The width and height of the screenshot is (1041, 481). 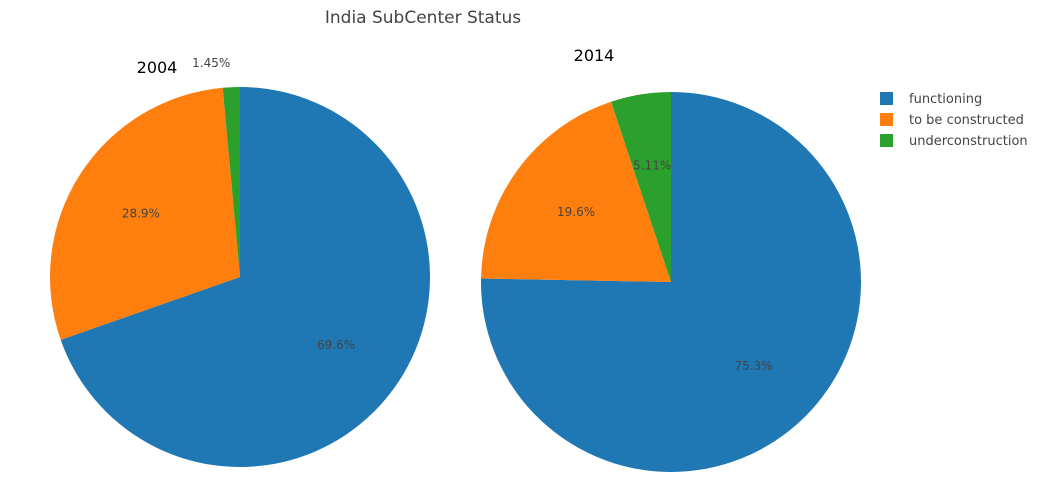 What do you see at coordinates (336, 345) in the screenshot?
I see `slice-label-2004-functioning: 69.6%` at bounding box center [336, 345].